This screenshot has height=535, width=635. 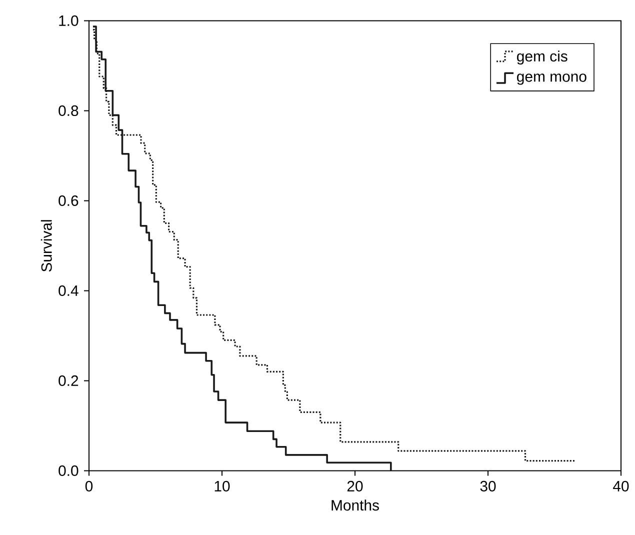 I want to click on y-tick-label: 0.2, so click(x=68, y=380).